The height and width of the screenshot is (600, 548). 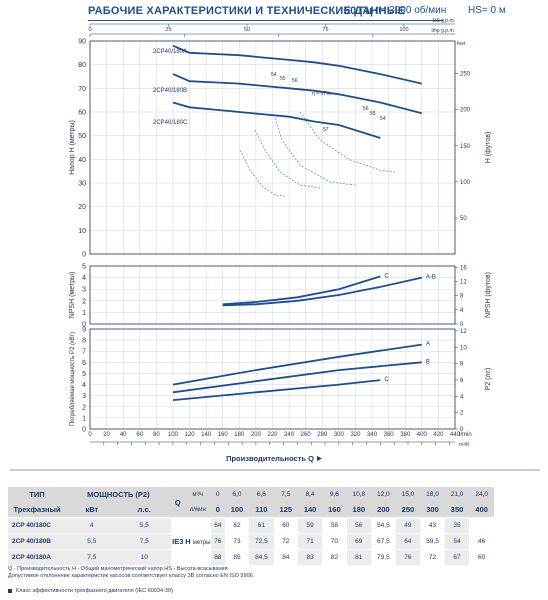 I want to click on y-tick-label: 6, so click(x=84, y=363).